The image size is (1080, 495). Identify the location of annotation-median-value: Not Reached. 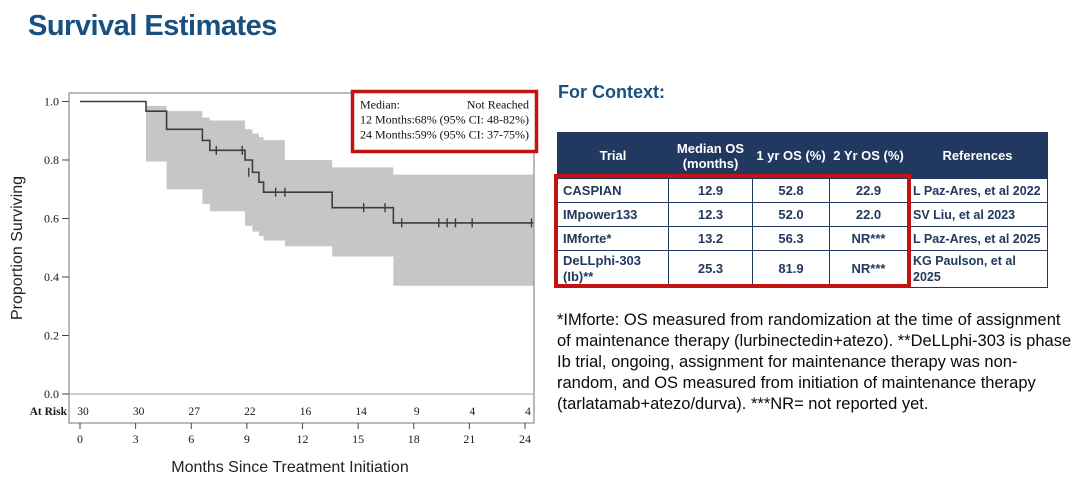
(498, 105).